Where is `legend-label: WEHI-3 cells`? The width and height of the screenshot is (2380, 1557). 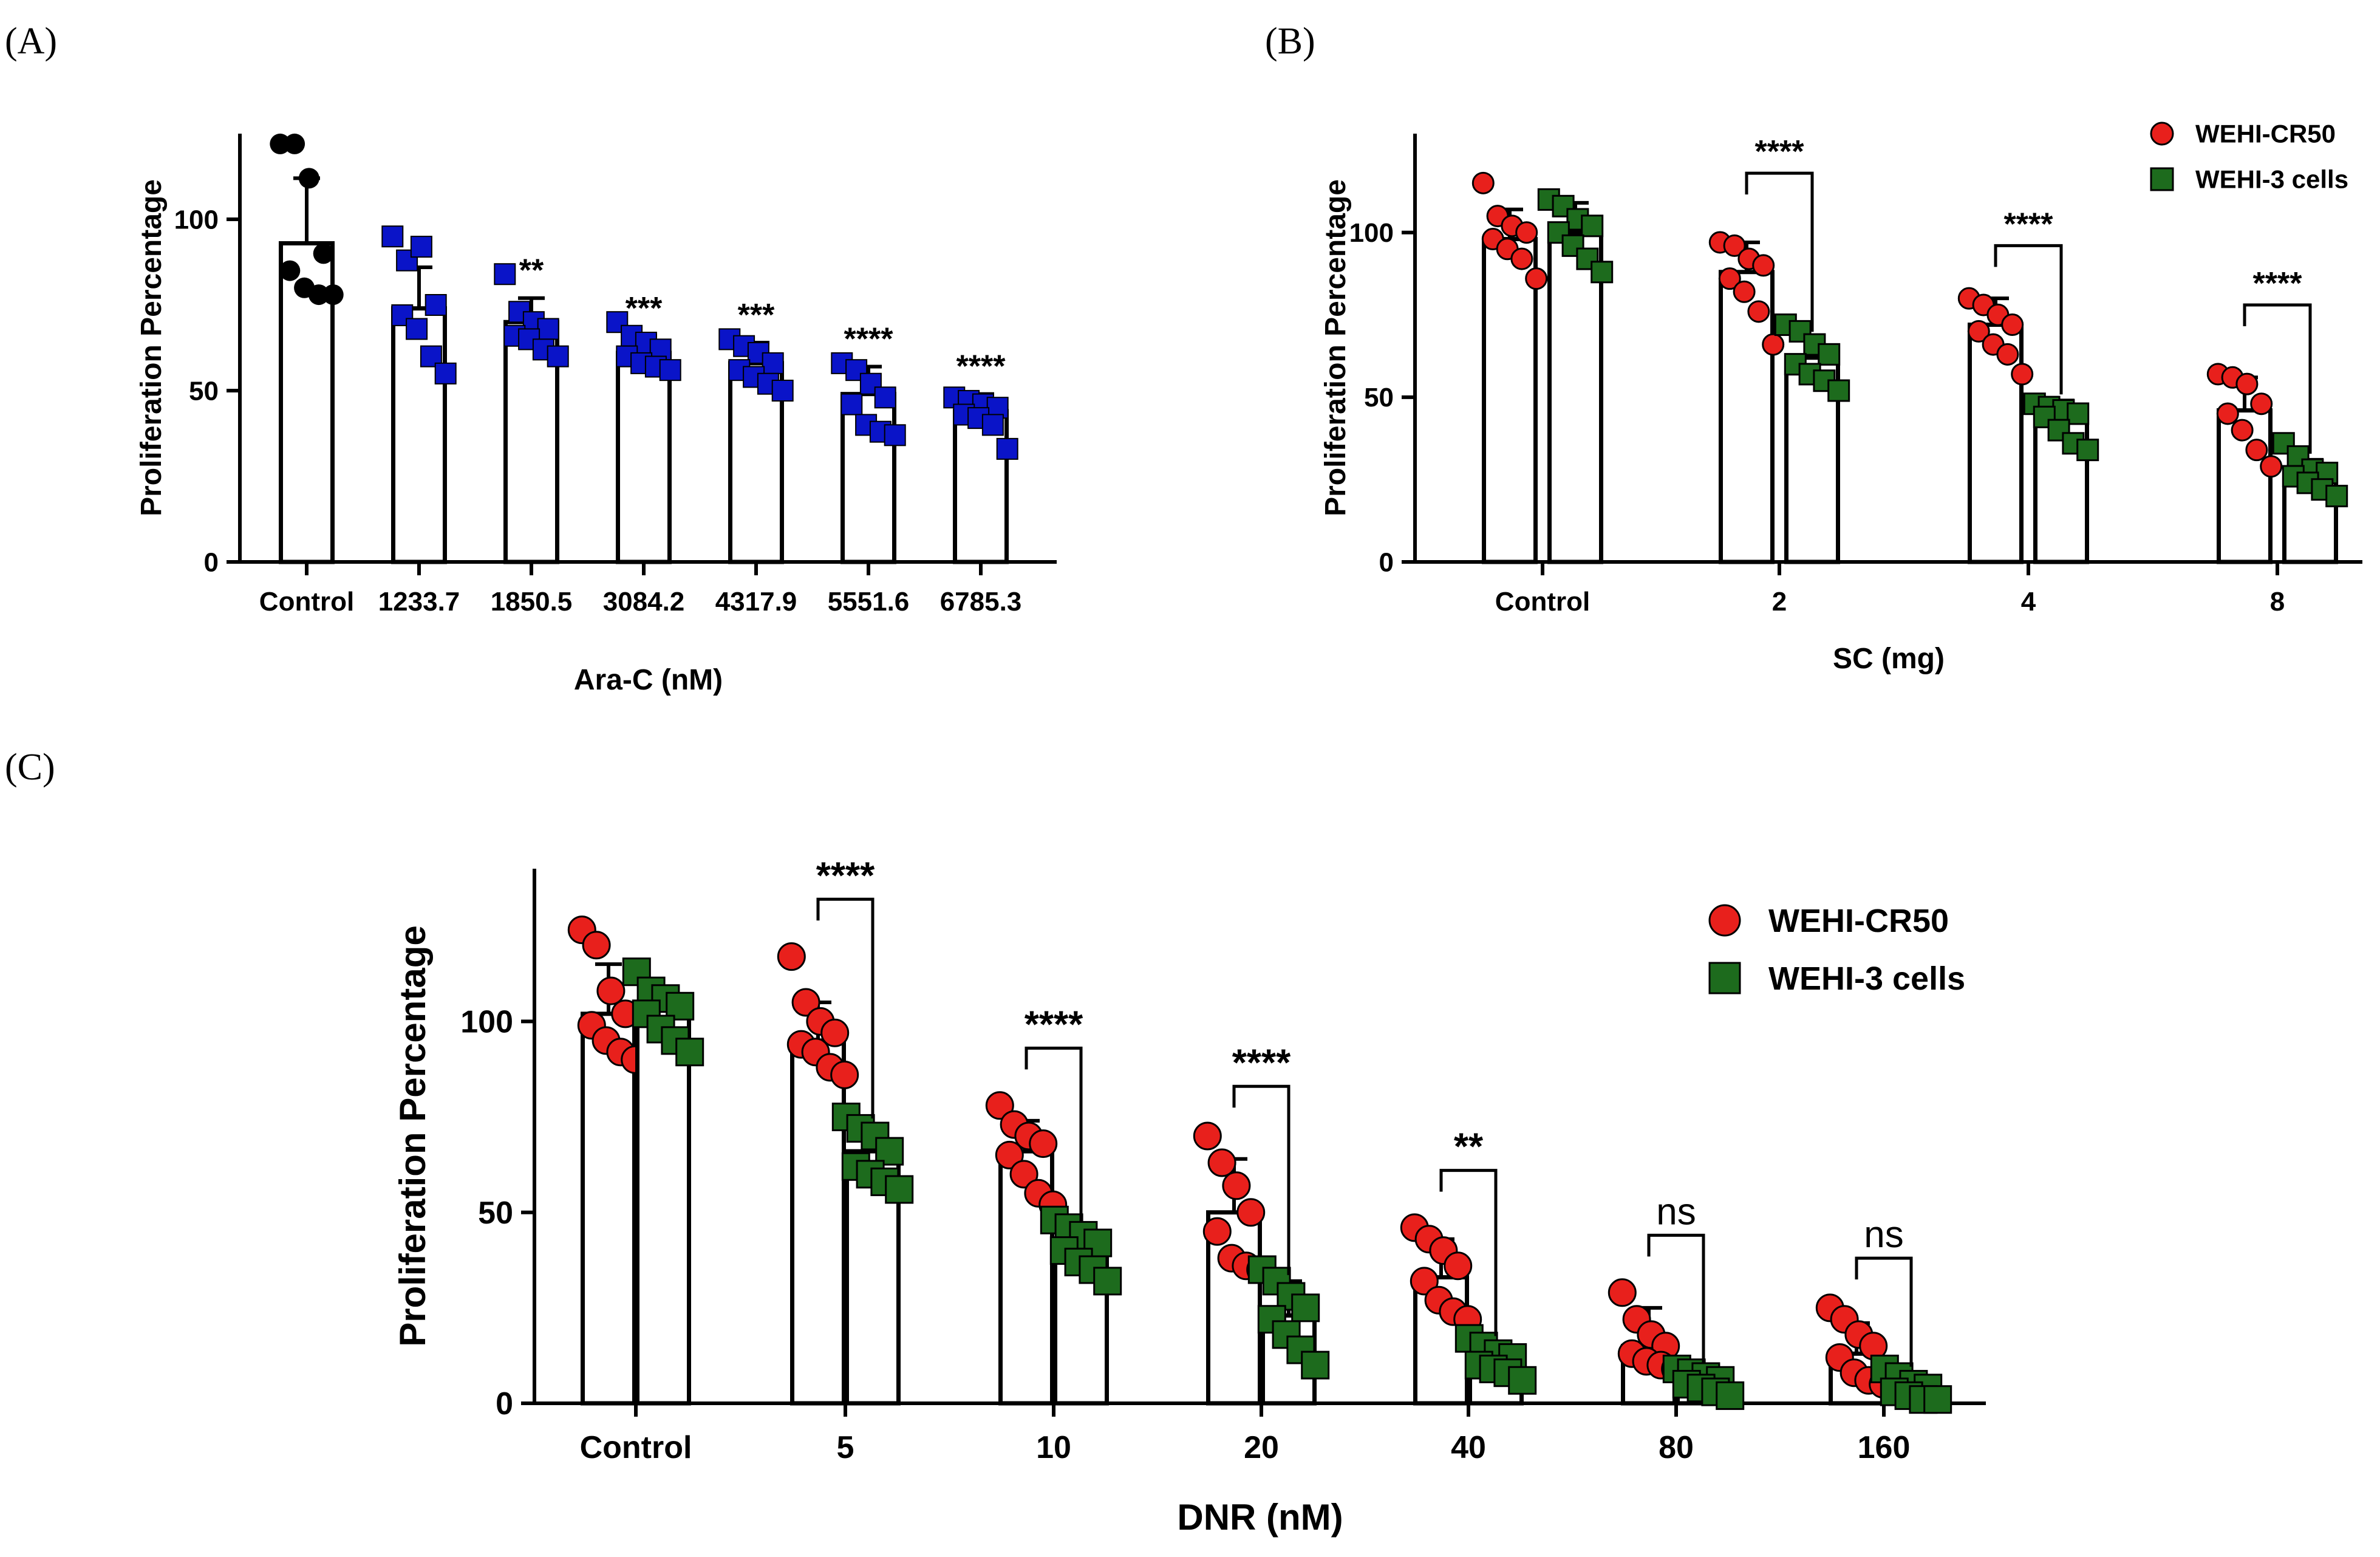 legend-label: WEHI-3 cells is located at coordinates (1866, 978).